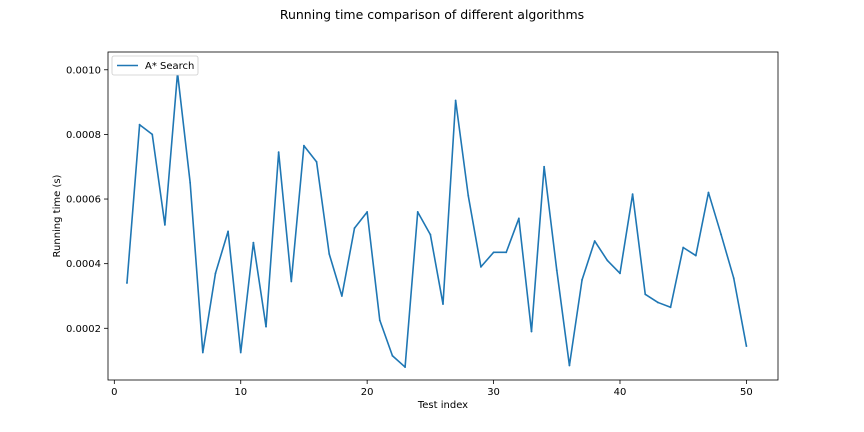 Image resolution: width=864 pixels, height=432 pixels. Describe the element at coordinates (169, 66) in the screenshot. I see `legend-label: A* Search` at that location.